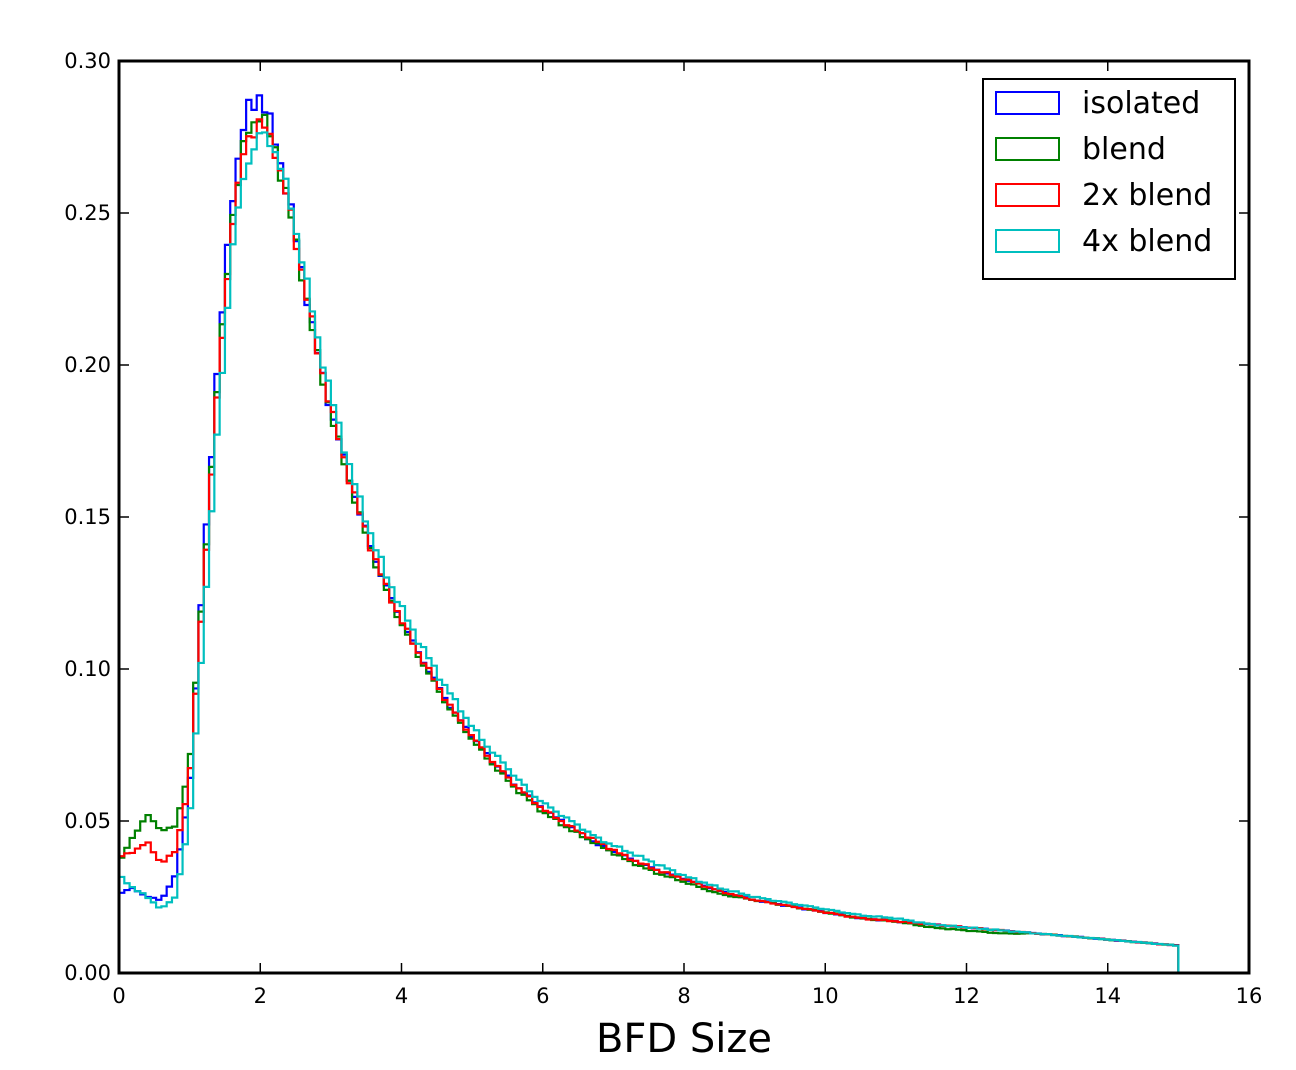 The image size is (1296, 1070). What do you see at coordinates (825, 996) in the screenshot?
I see `x-tick-label: 10` at bounding box center [825, 996].